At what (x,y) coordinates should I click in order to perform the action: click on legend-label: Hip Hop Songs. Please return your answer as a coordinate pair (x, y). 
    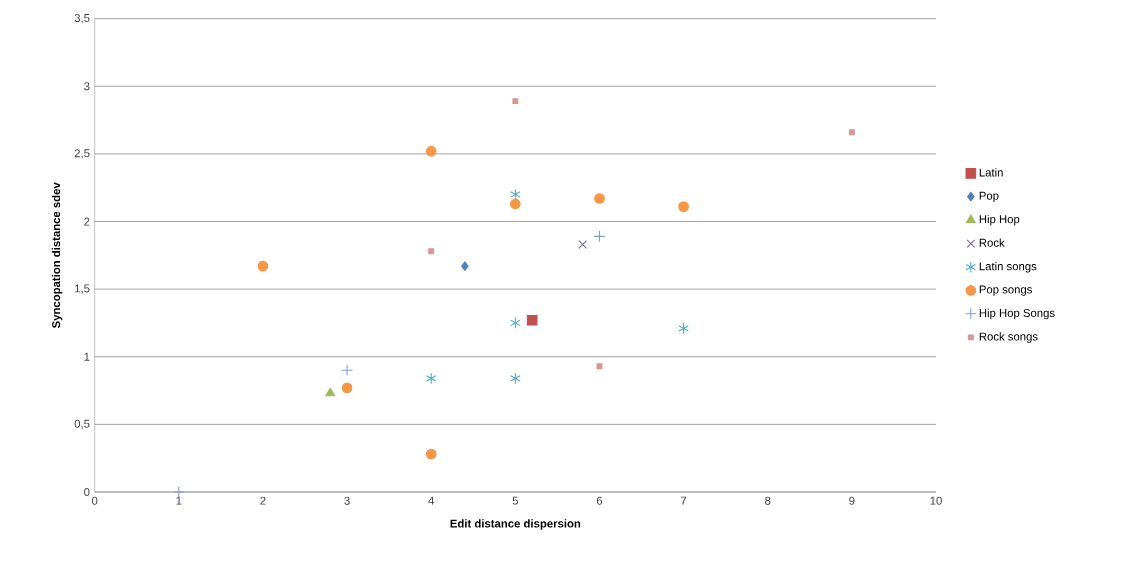
    Looking at the image, I should click on (1017, 314).